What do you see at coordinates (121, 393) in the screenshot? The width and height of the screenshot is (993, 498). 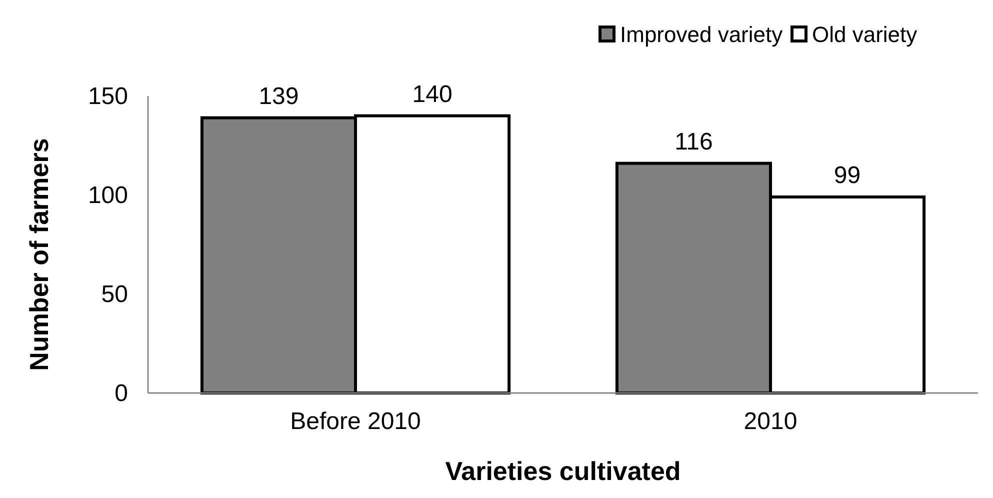 I see `y-tick-label: 0` at bounding box center [121, 393].